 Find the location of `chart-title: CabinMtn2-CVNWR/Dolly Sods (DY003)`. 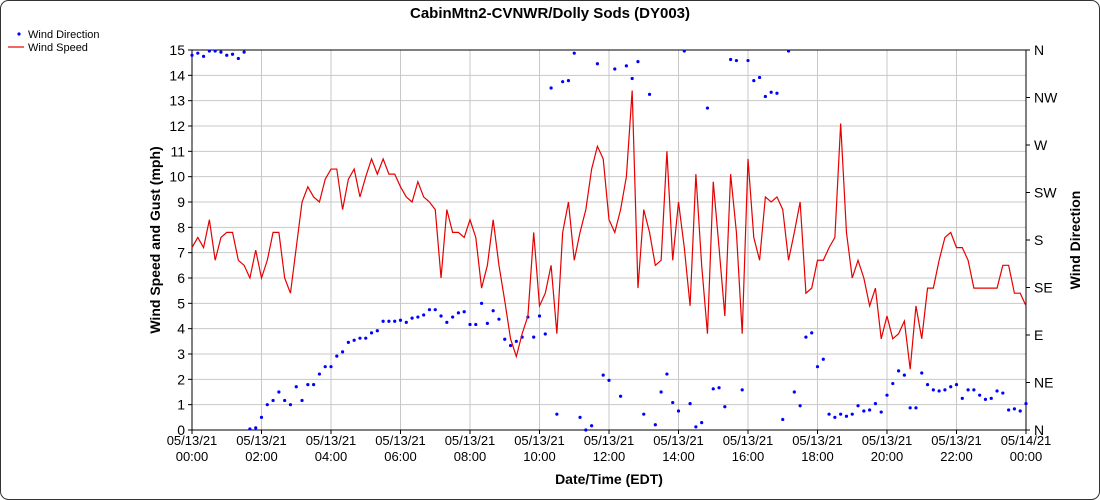

chart-title: CabinMtn2-CVNWR/Dolly Sods (DY003) is located at coordinates (550, 13).